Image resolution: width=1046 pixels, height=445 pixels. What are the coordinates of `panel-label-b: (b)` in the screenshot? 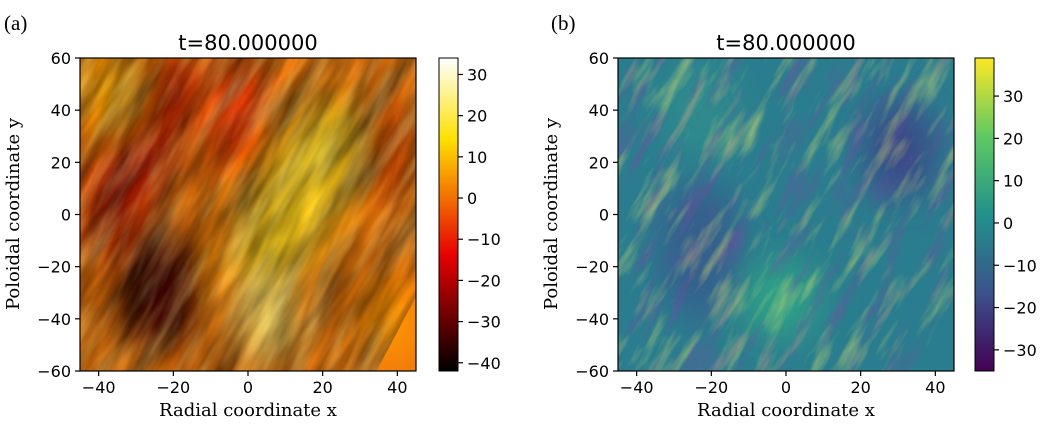 It's located at (563, 23).